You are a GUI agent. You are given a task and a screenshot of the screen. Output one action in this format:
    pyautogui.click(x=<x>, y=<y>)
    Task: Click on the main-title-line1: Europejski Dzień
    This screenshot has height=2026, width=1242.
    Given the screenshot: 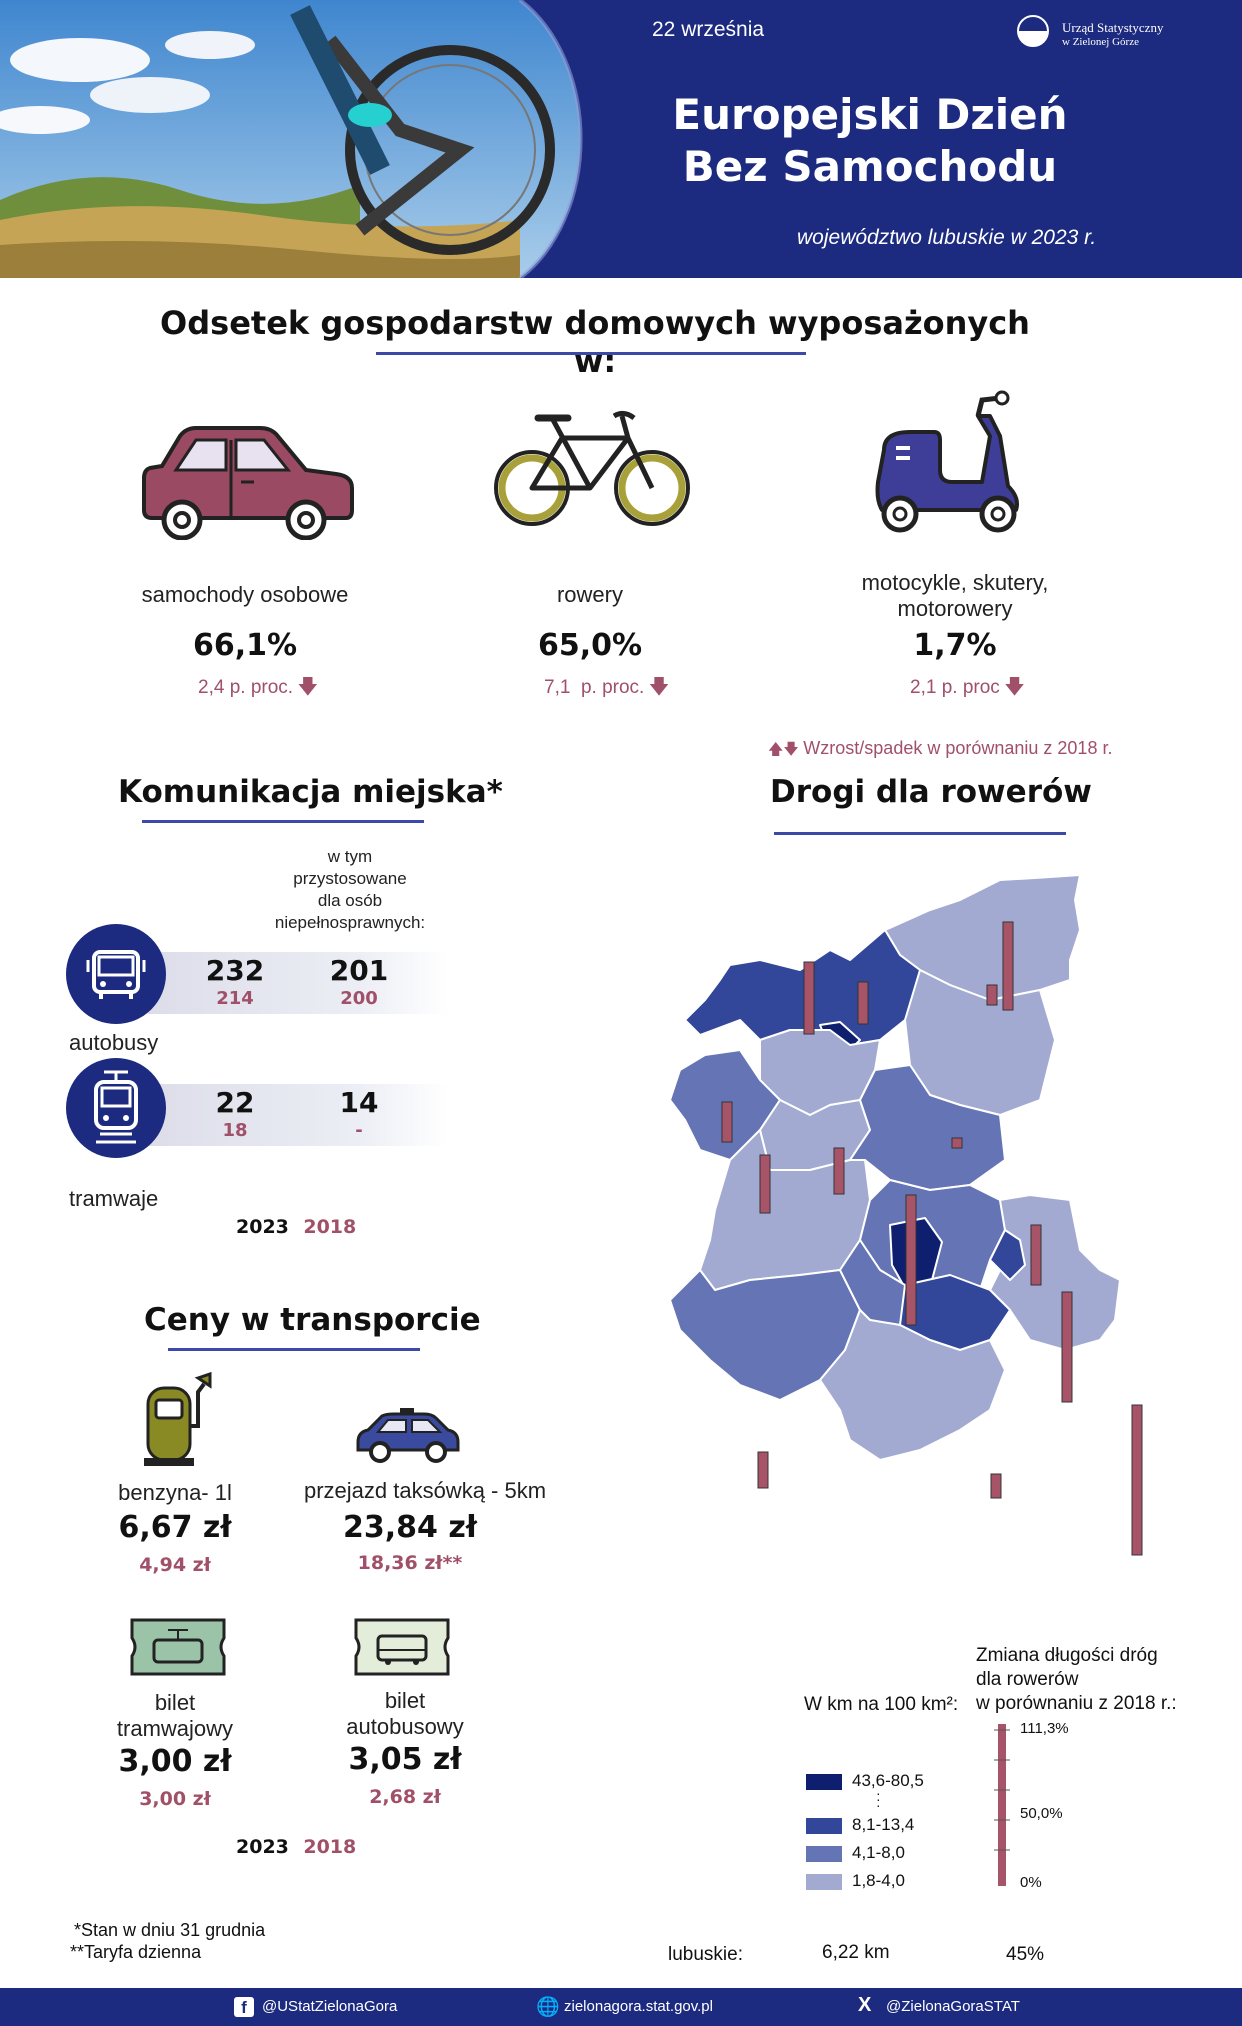 What is the action you would take?
    pyautogui.click(x=870, y=114)
    